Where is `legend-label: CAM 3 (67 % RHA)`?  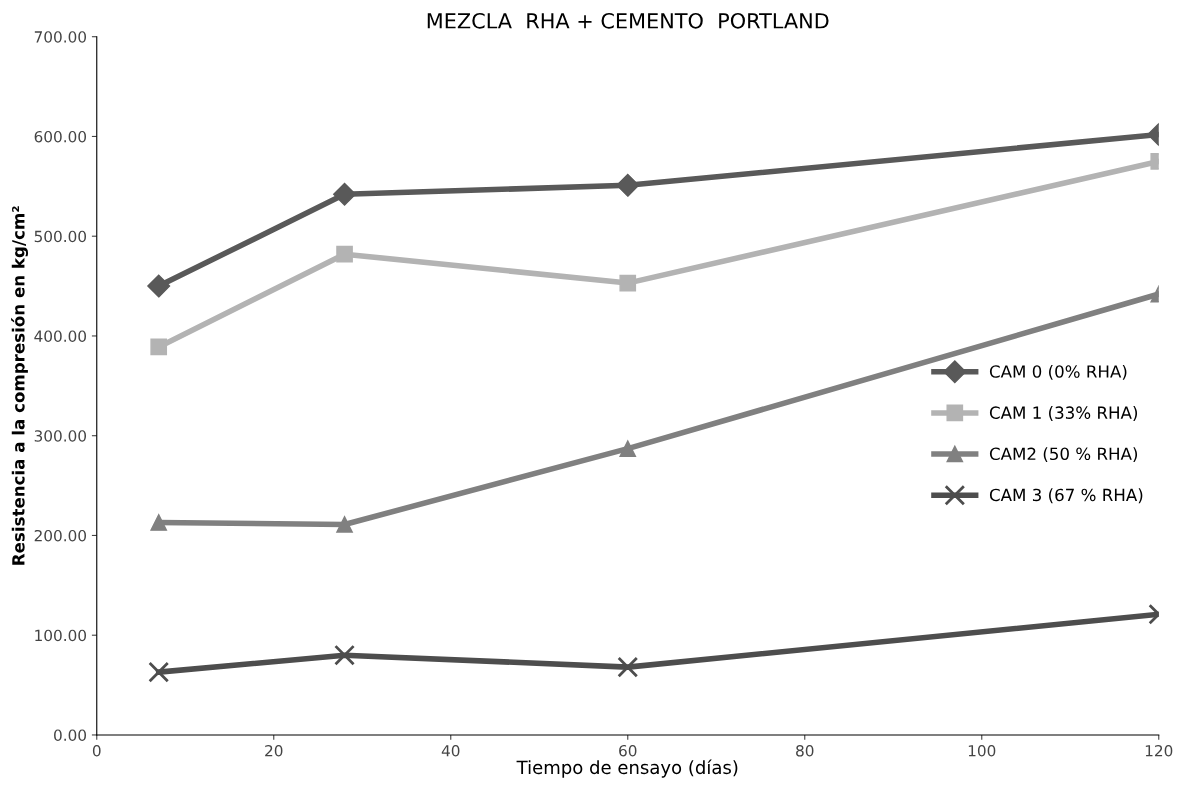
legend-label: CAM 3 (67 % RHA) is located at coordinates (1066, 496).